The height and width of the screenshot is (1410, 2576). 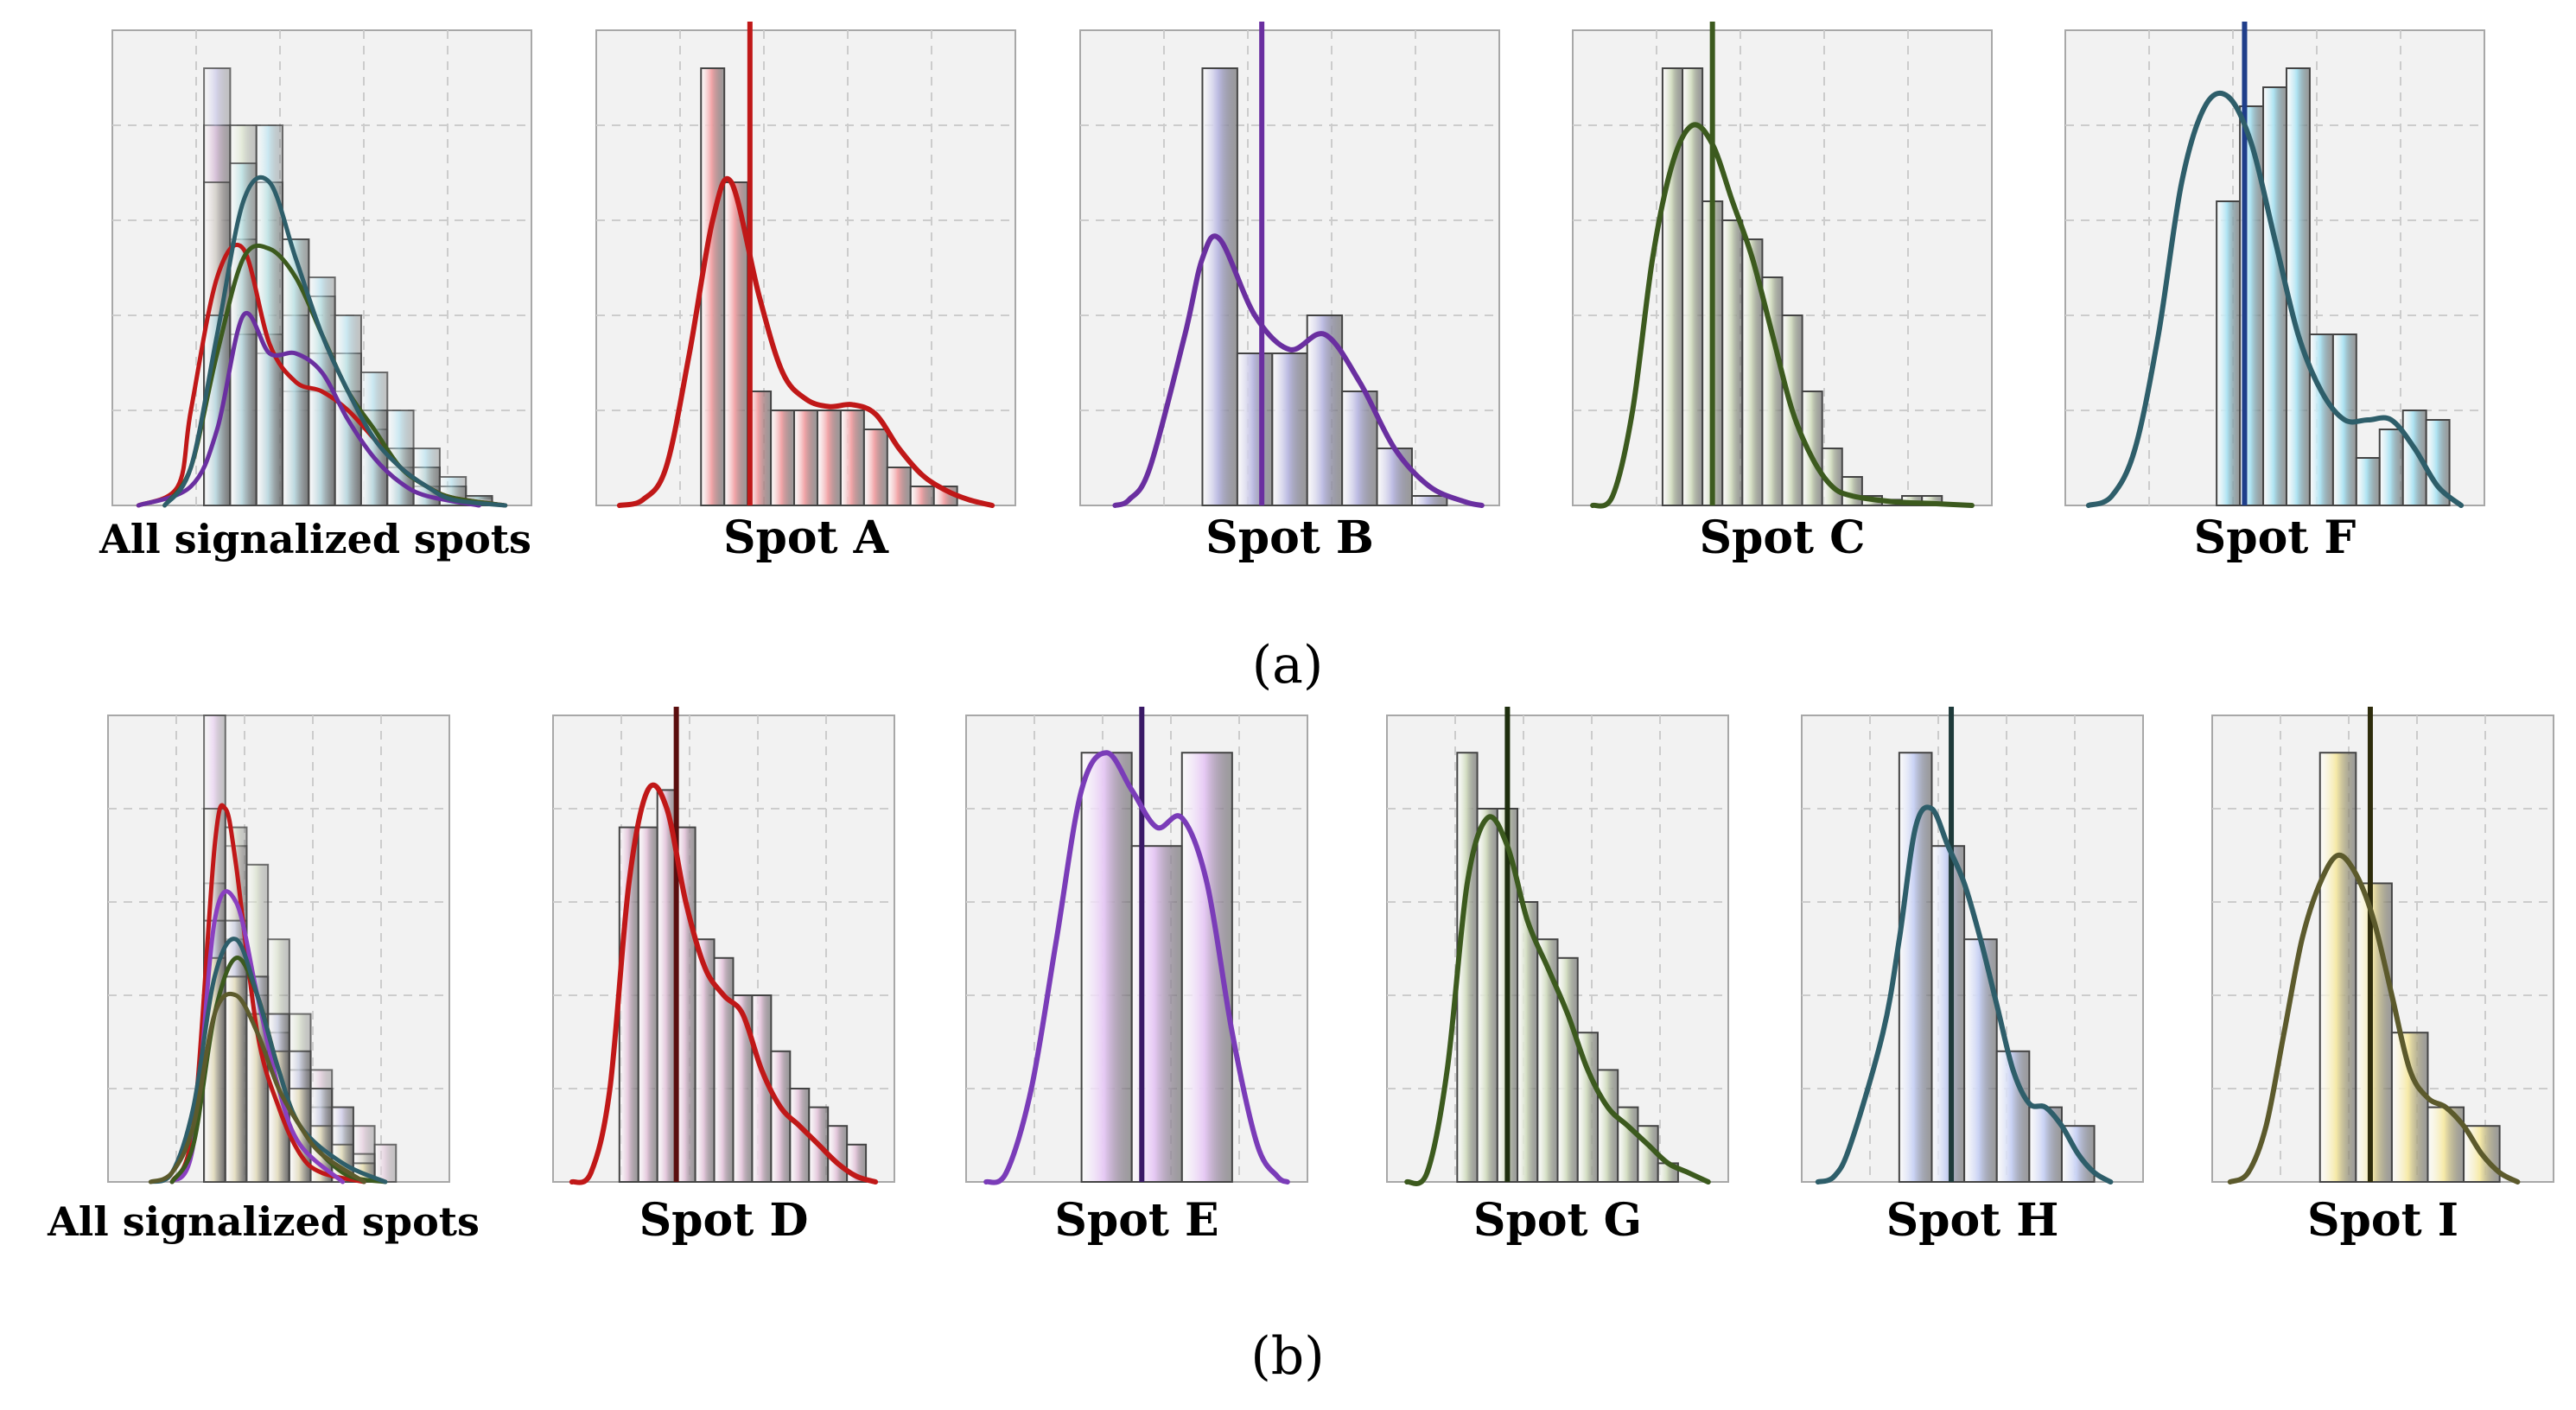 What do you see at coordinates (257, 1088) in the screenshot?
I see `overview-spot-i-kde-curve` at bounding box center [257, 1088].